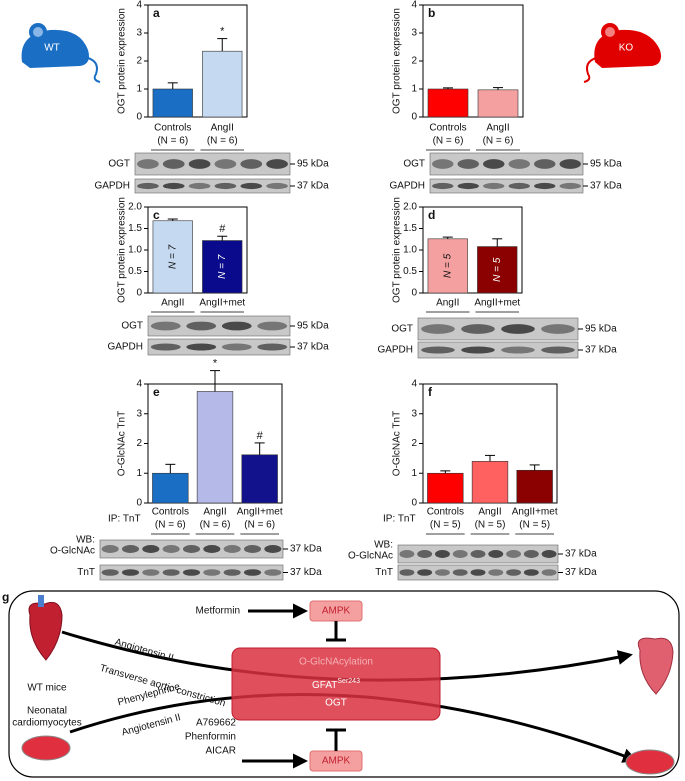 The image size is (685, 781). Describe the element at coordinates (324, 685) in the screenshot. I see `gfat: GFAT` at that location.